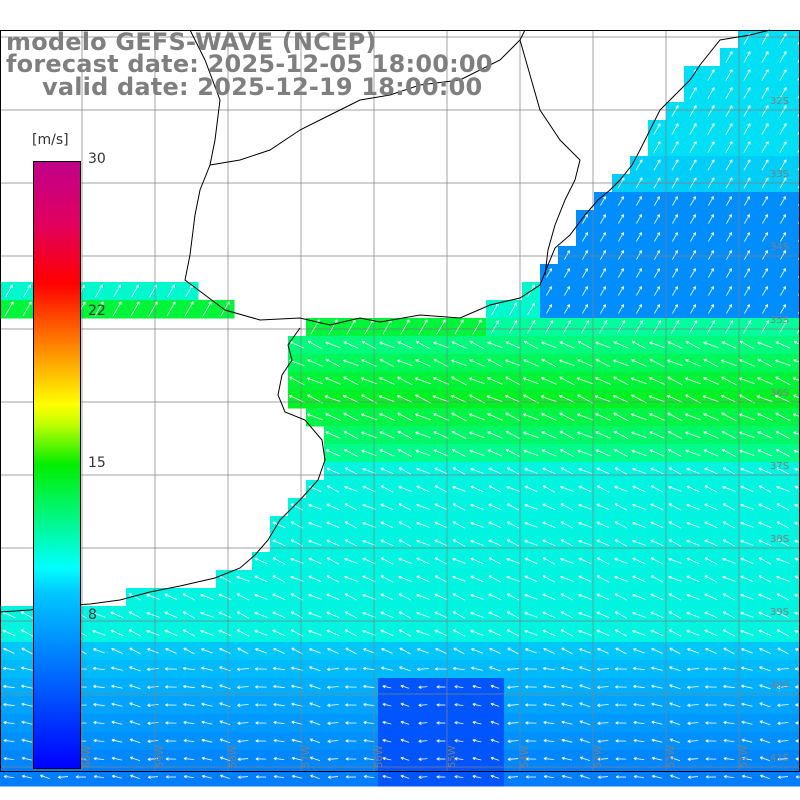 The width and height of the screenshot is (800, 800). I want to click on wind-cell, so click(796, 129).